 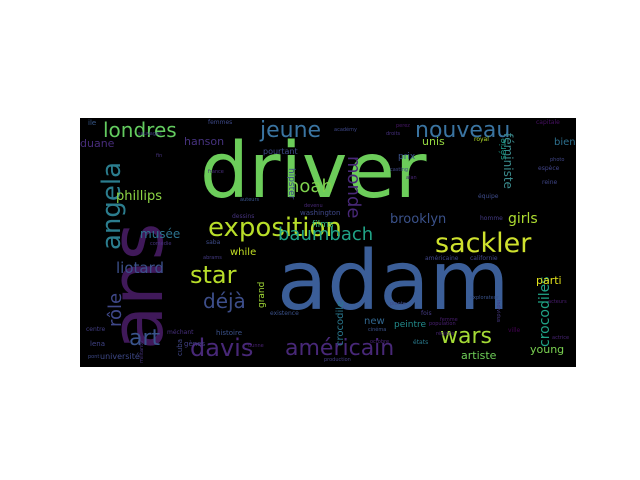 What do you see at coordinates (399, 170) in the screenshot?
I see `word-casting: casting` at bounding box center [399, 170].